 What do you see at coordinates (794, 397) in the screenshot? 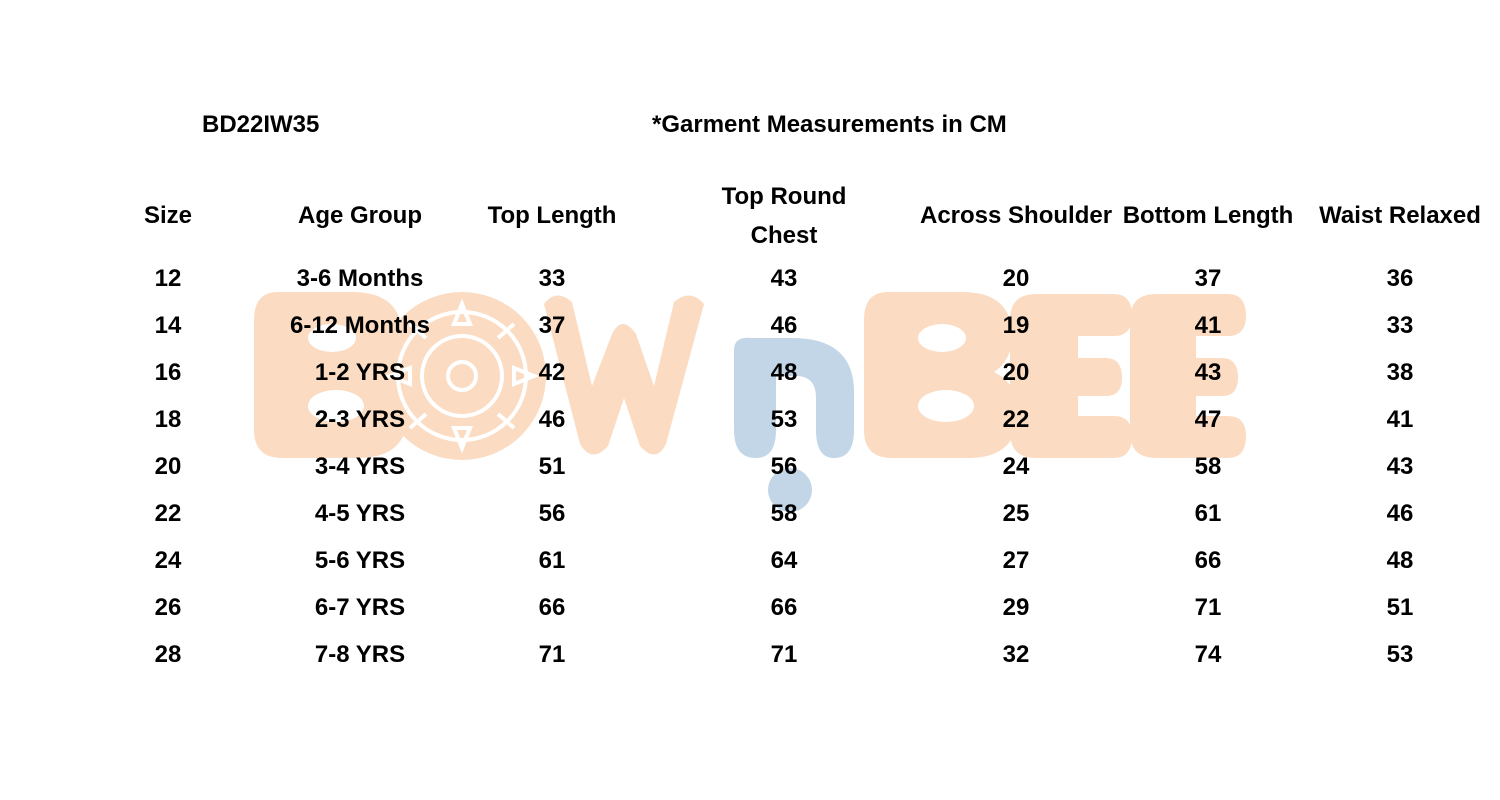
I see `watermark-letter-n` at bounding box center [794, 397].